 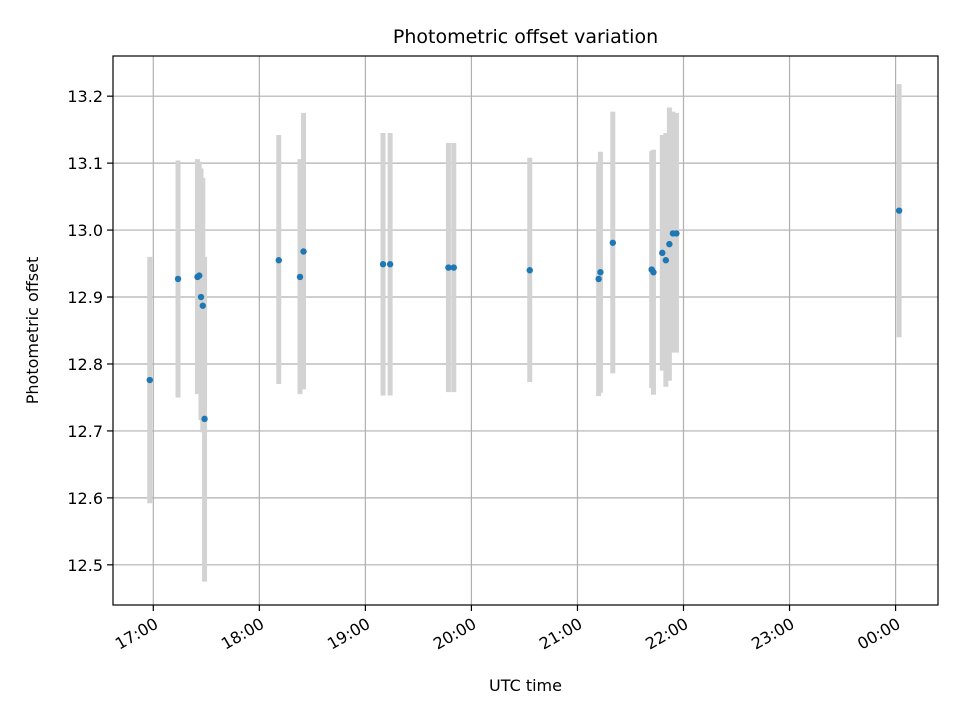 What do you see at coordinates (90, 331) in the screenshot?
I see `y-axis-ticks: 12.5 12.6 12.7 12.8 12.9 13.0 13.1 13.2` at bounding box center [90, 331].